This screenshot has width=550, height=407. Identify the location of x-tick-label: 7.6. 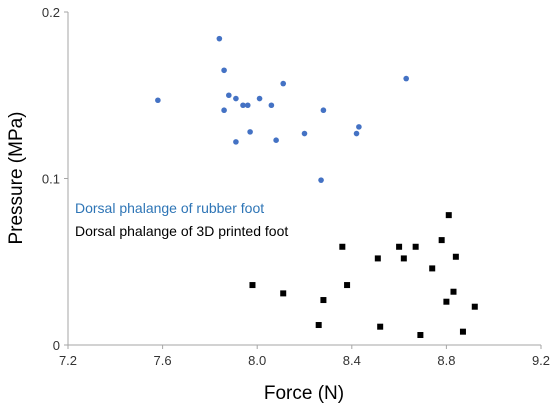
(163, 360).